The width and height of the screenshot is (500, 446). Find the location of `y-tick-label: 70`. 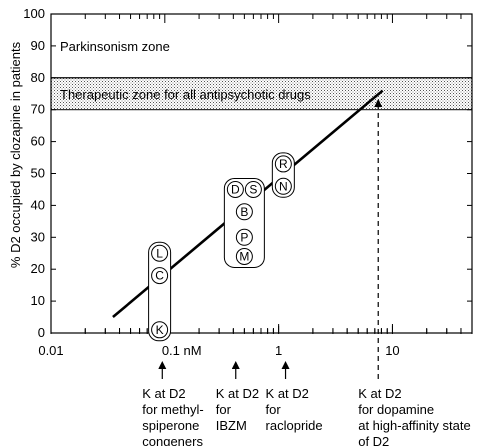

y-tick-label: 70 is located at coordinates (38, 109).